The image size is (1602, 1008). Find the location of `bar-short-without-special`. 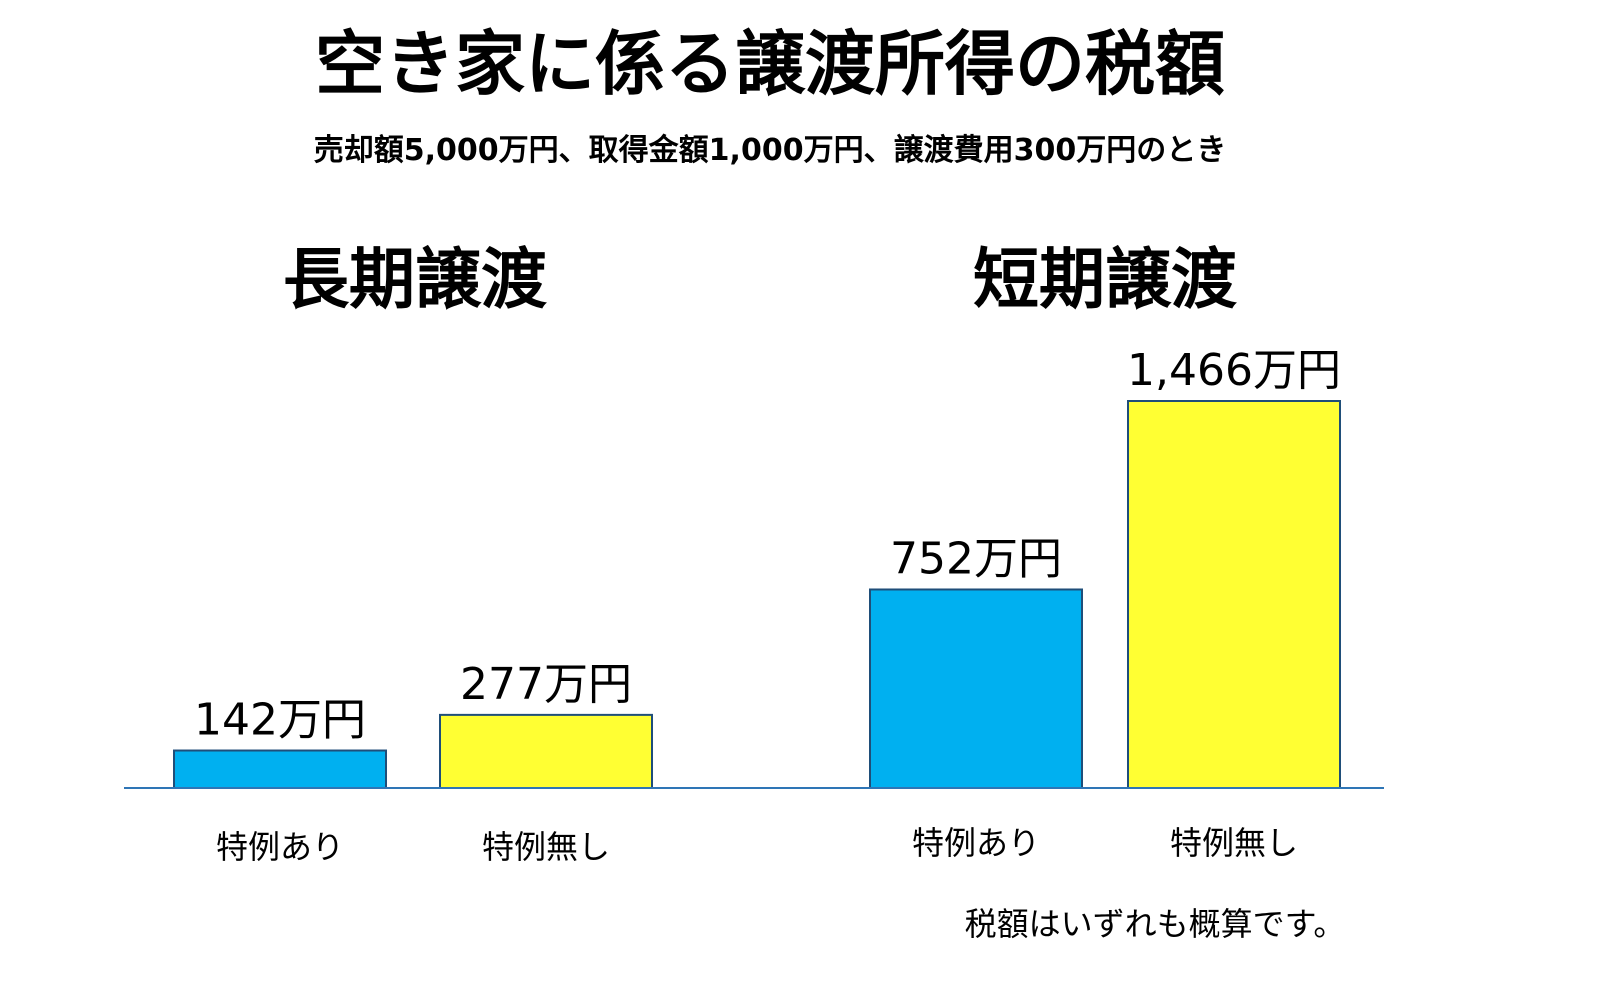

bar-short-without-special is located at coordinates (1234, 594).